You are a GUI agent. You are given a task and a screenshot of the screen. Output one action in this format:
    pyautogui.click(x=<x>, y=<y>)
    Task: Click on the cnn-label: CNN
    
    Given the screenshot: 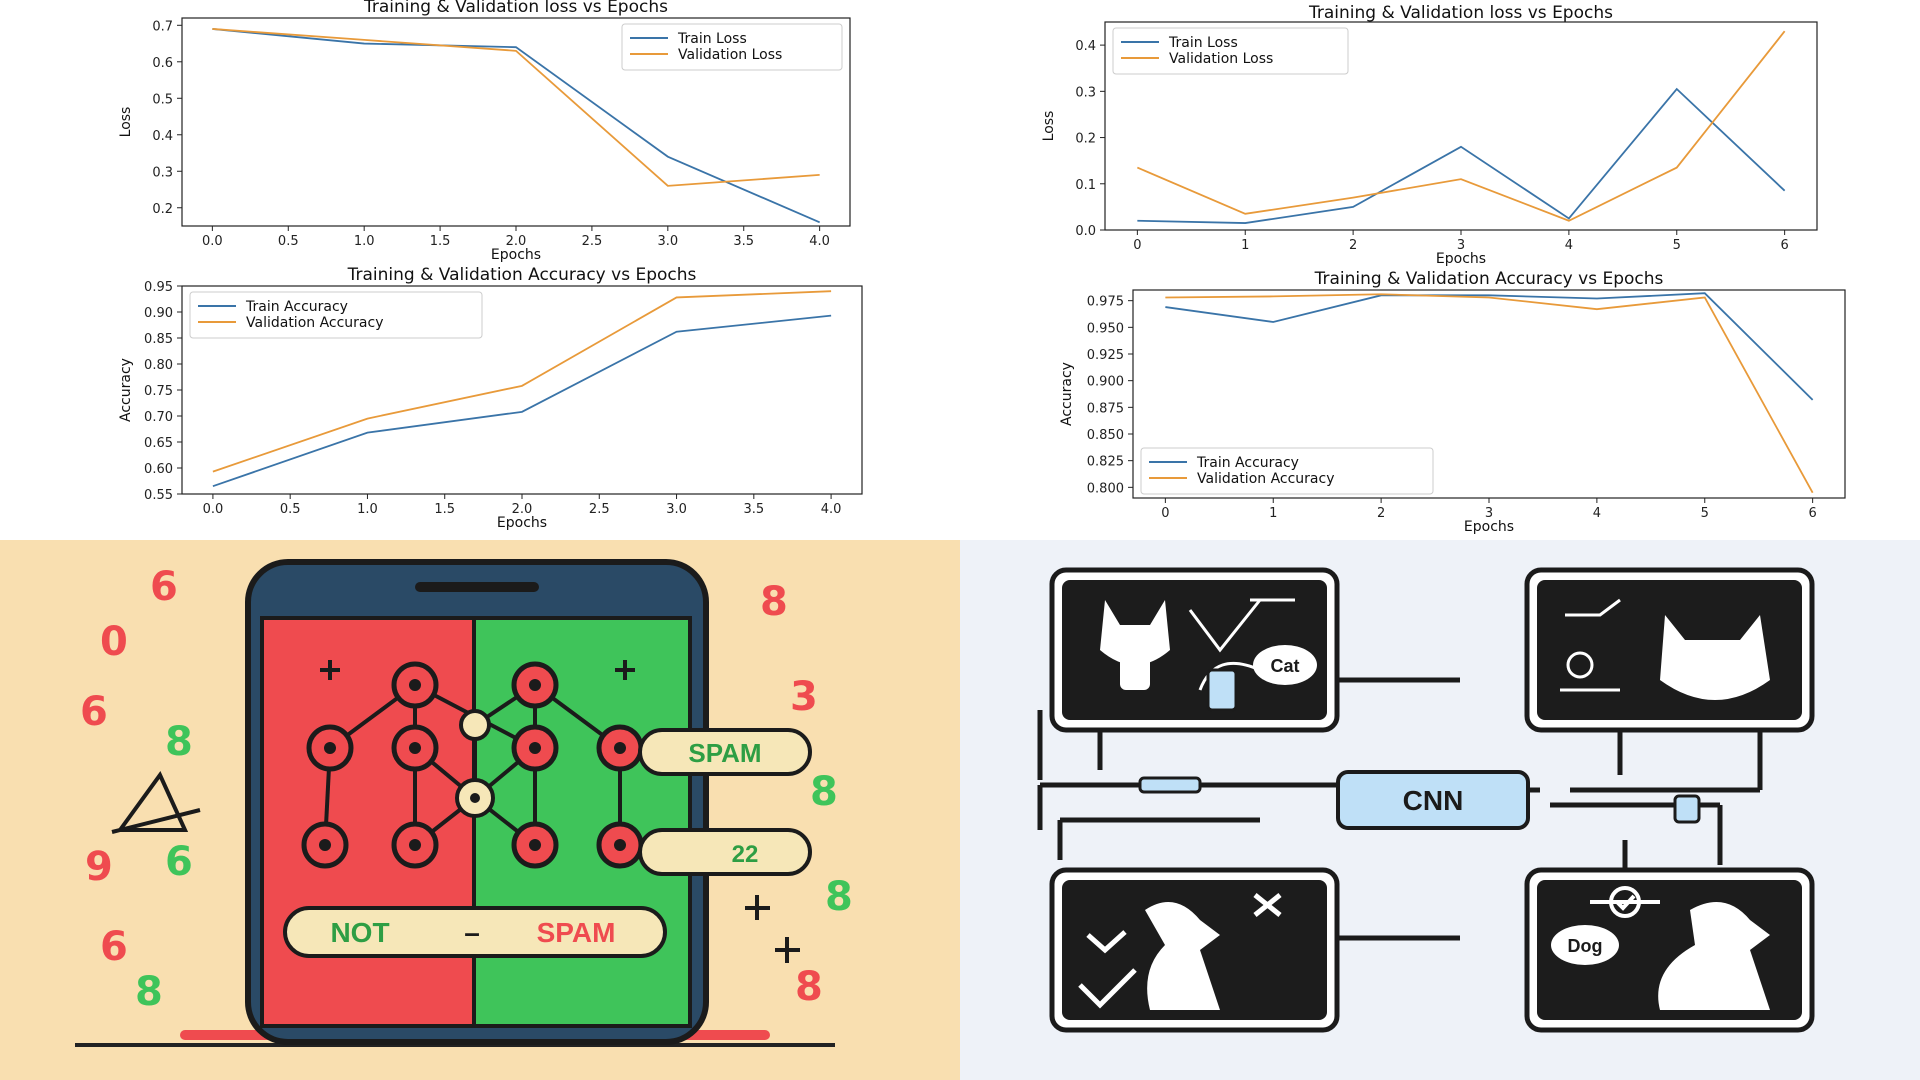 What is the action you would take?
    pyautogui.click(x=1433, y=800)
    